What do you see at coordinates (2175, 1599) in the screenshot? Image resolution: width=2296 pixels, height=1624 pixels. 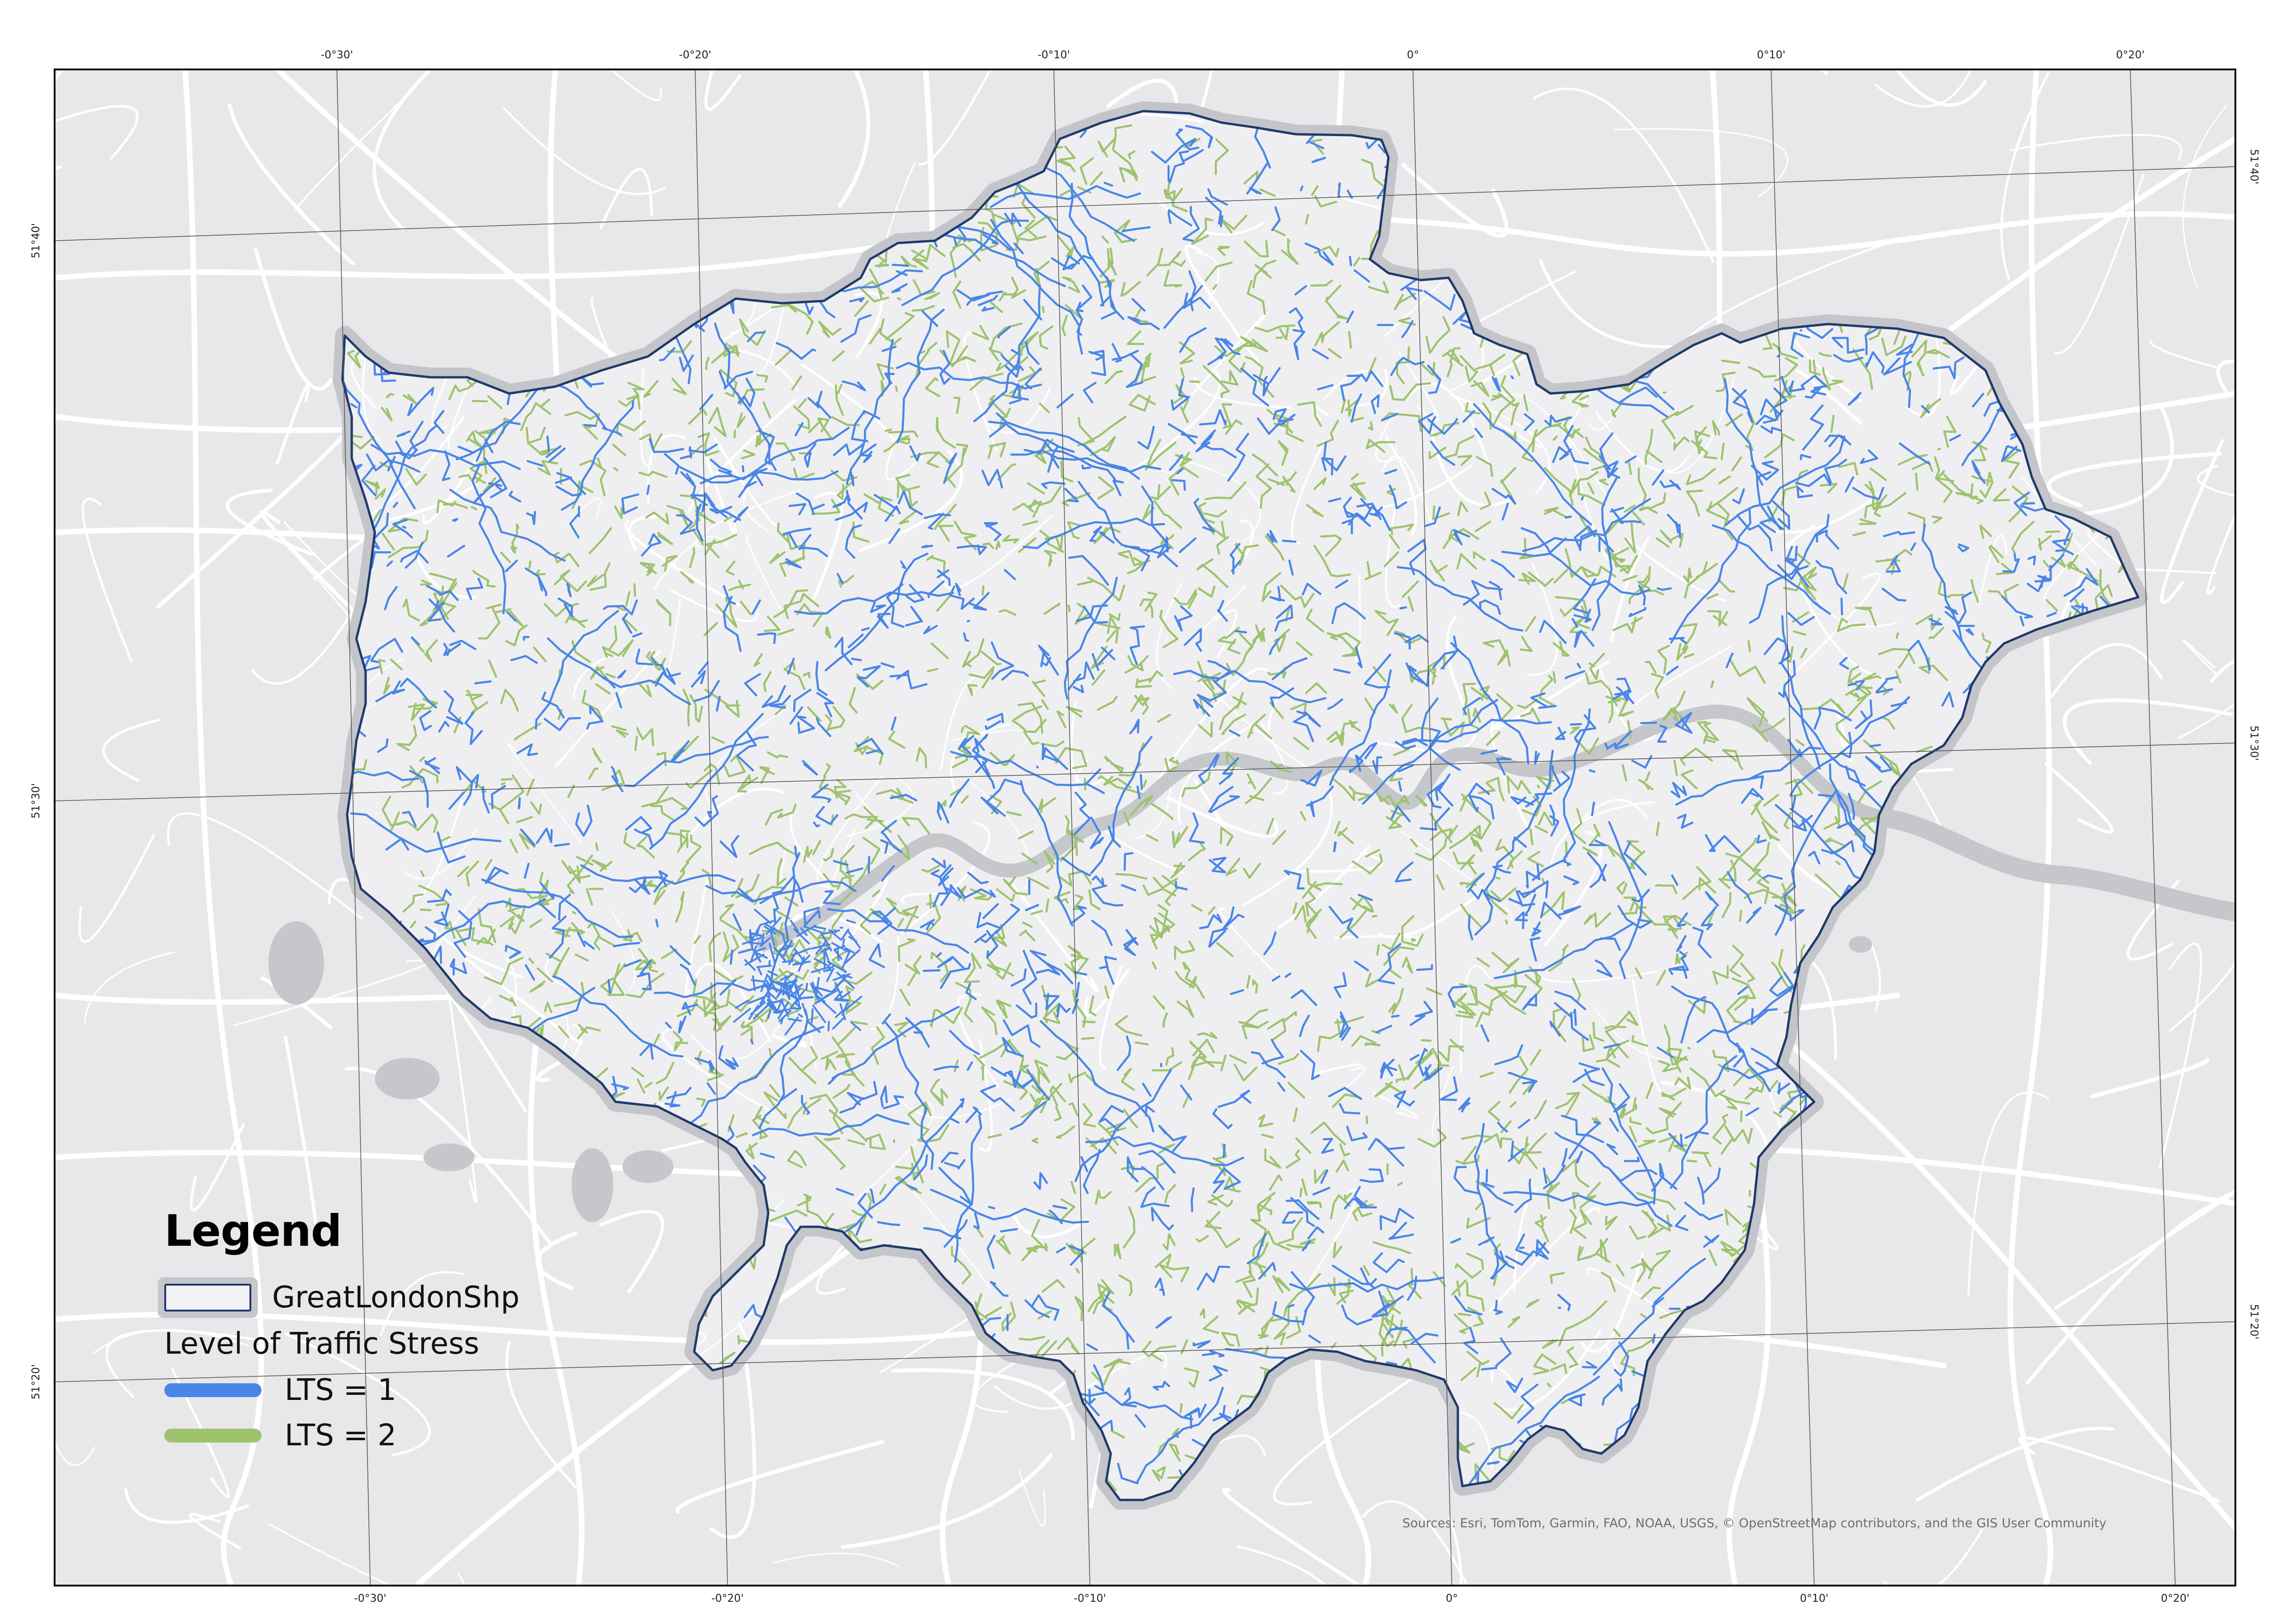 I see `bottom-tick-label: 0°20'` at bounding box center [2175, 1599].